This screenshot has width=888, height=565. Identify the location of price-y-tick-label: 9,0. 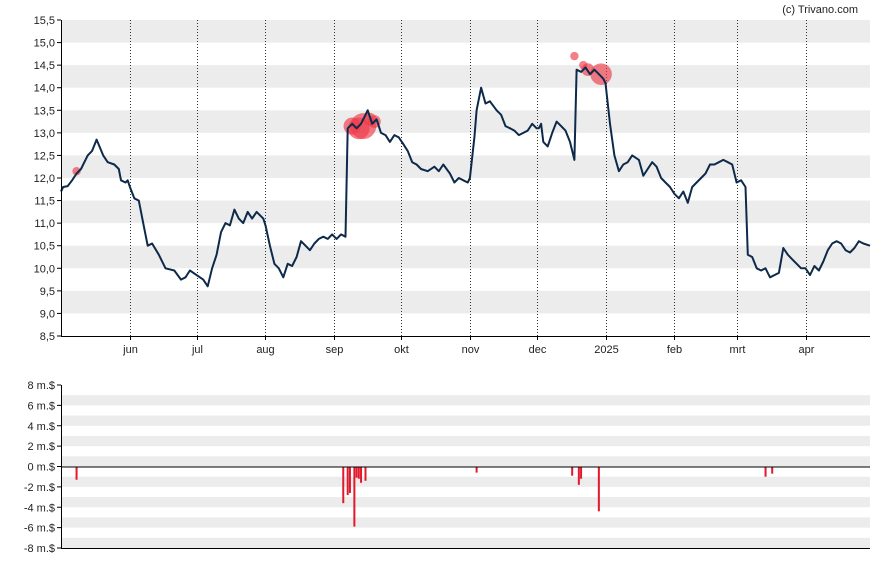
(47, 314).